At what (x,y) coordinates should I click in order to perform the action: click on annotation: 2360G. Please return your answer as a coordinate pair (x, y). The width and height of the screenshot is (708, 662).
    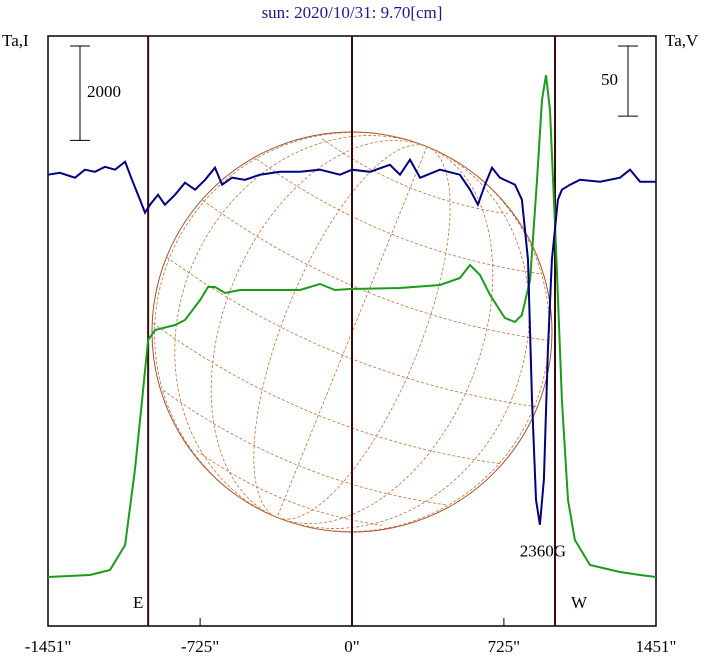
    Looking at the image, I should click on (543, 551).